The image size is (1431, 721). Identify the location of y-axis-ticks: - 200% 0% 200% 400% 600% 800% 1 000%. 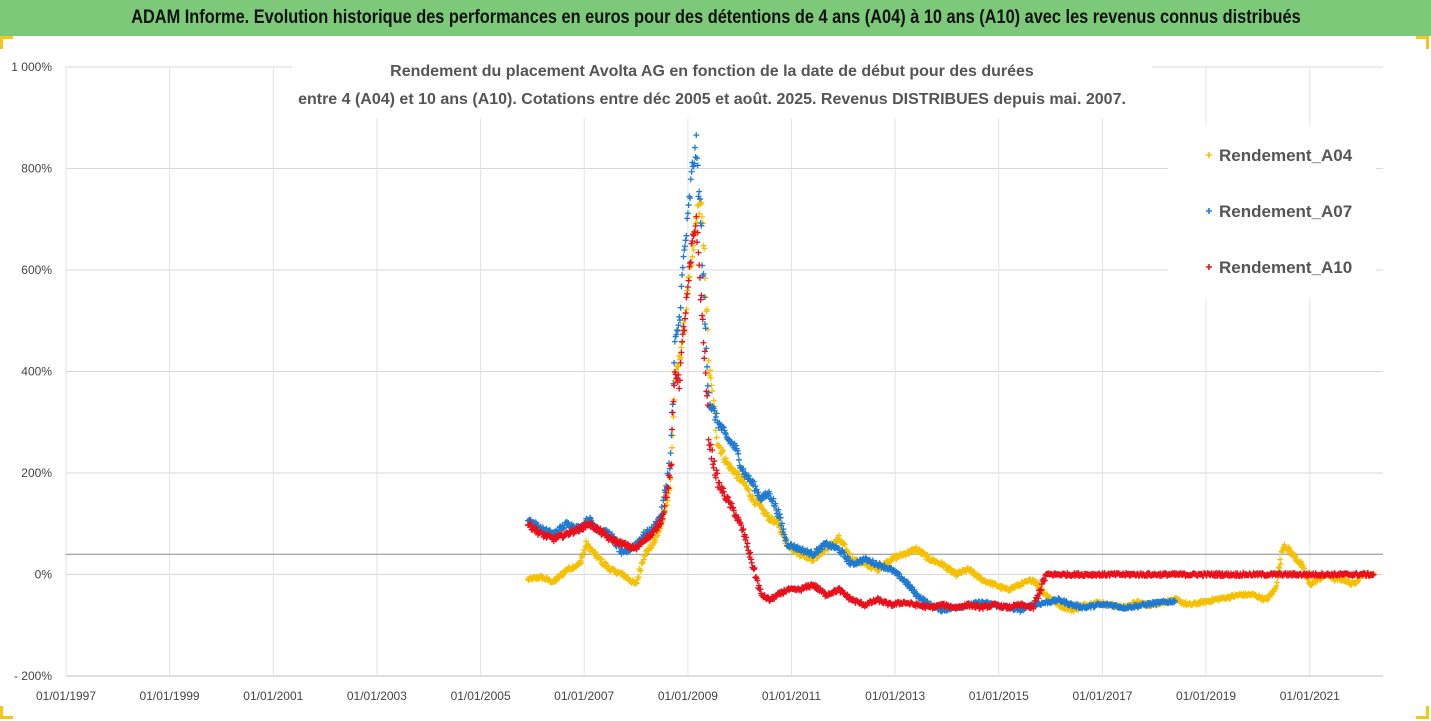
(31, 371).